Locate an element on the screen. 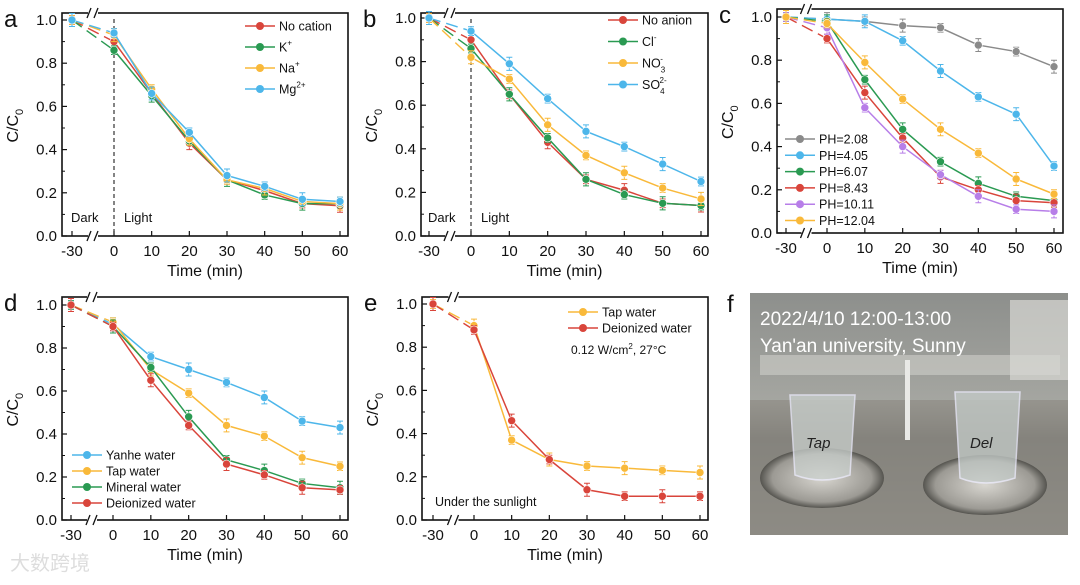  photo-caption-date: 2022/4/10 12:00-13:00 is located at coordinates (855, 319).